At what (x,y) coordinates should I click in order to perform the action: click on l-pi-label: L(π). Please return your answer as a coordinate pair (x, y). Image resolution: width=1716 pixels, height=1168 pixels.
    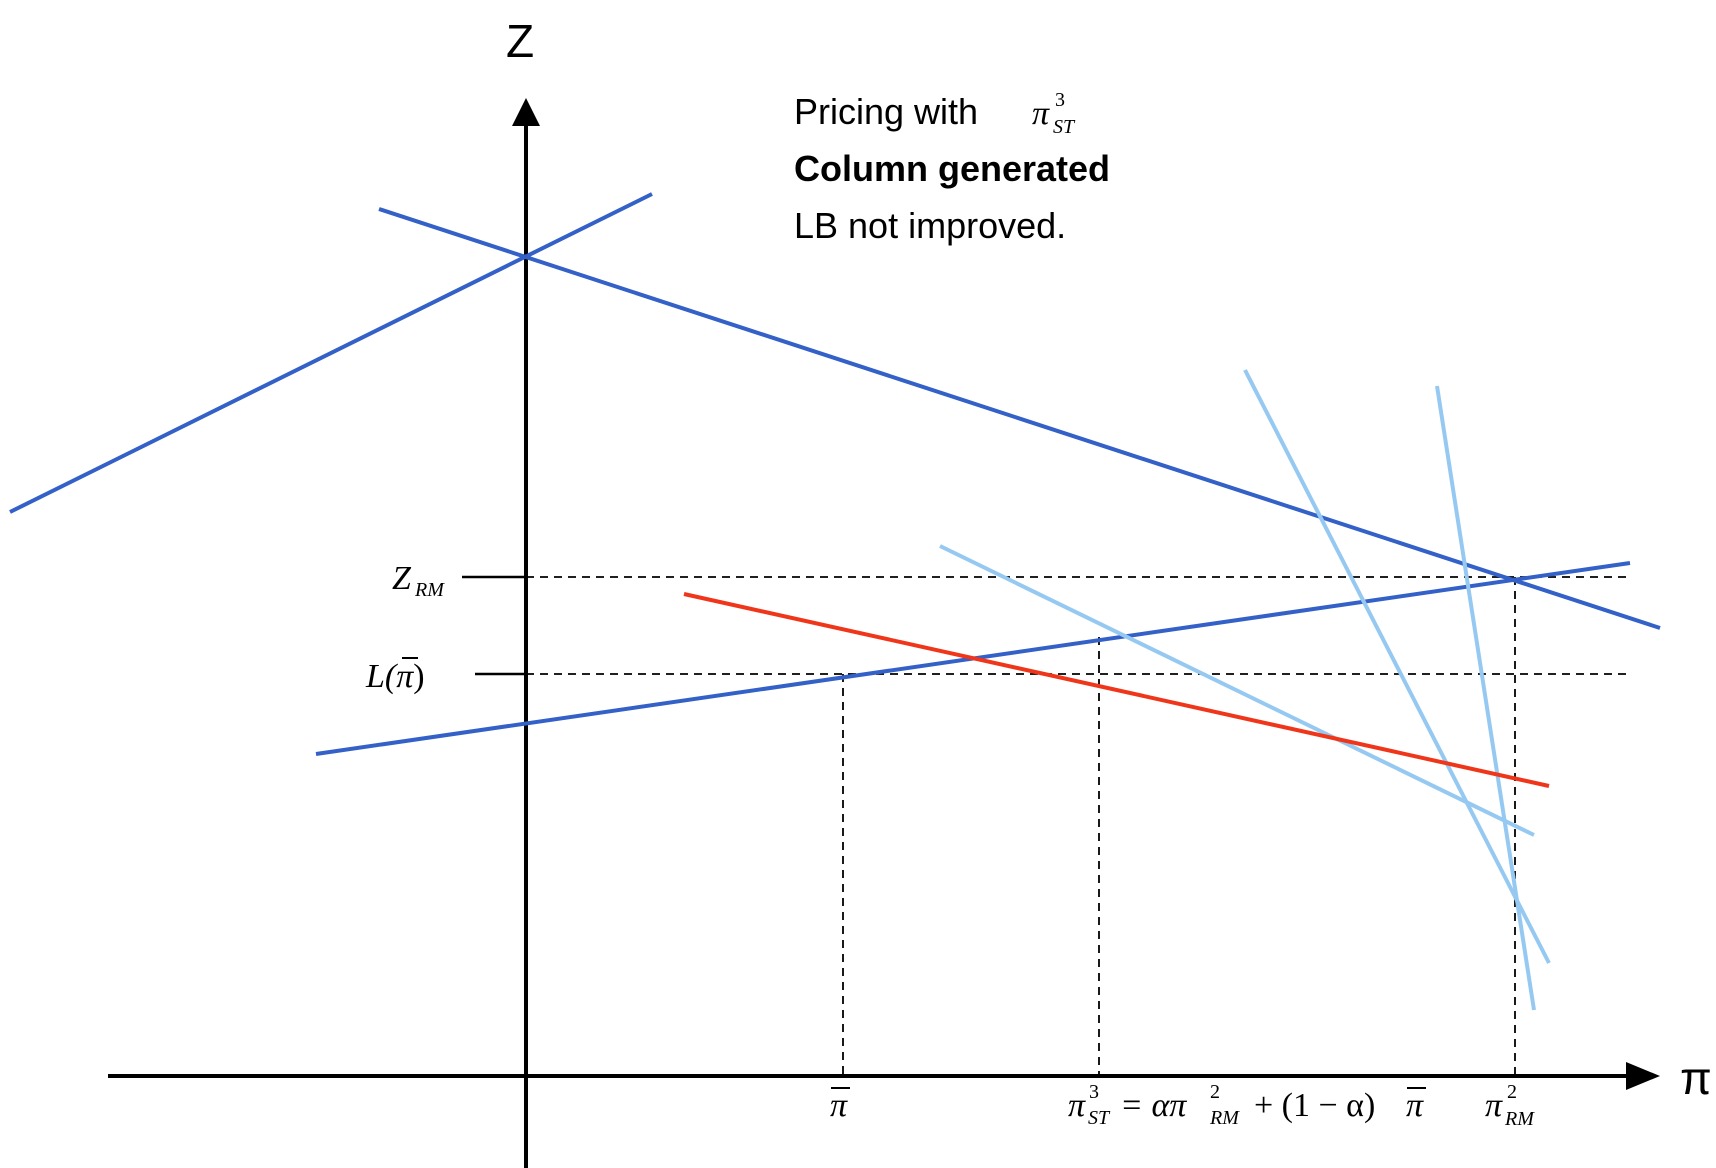
    Looking at the image, I should click on (395, 676).